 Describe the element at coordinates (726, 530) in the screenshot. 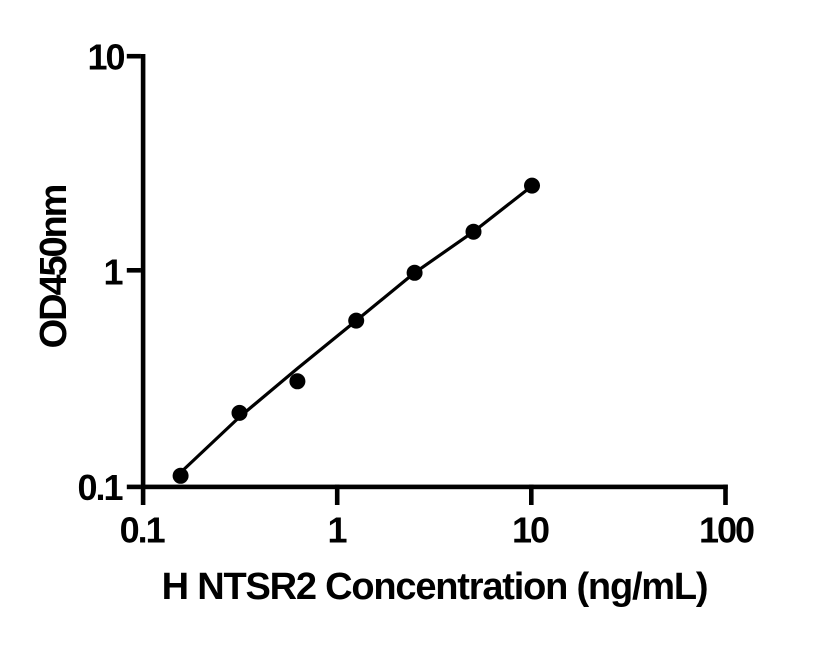

I see `svg-text: 100` at that location.